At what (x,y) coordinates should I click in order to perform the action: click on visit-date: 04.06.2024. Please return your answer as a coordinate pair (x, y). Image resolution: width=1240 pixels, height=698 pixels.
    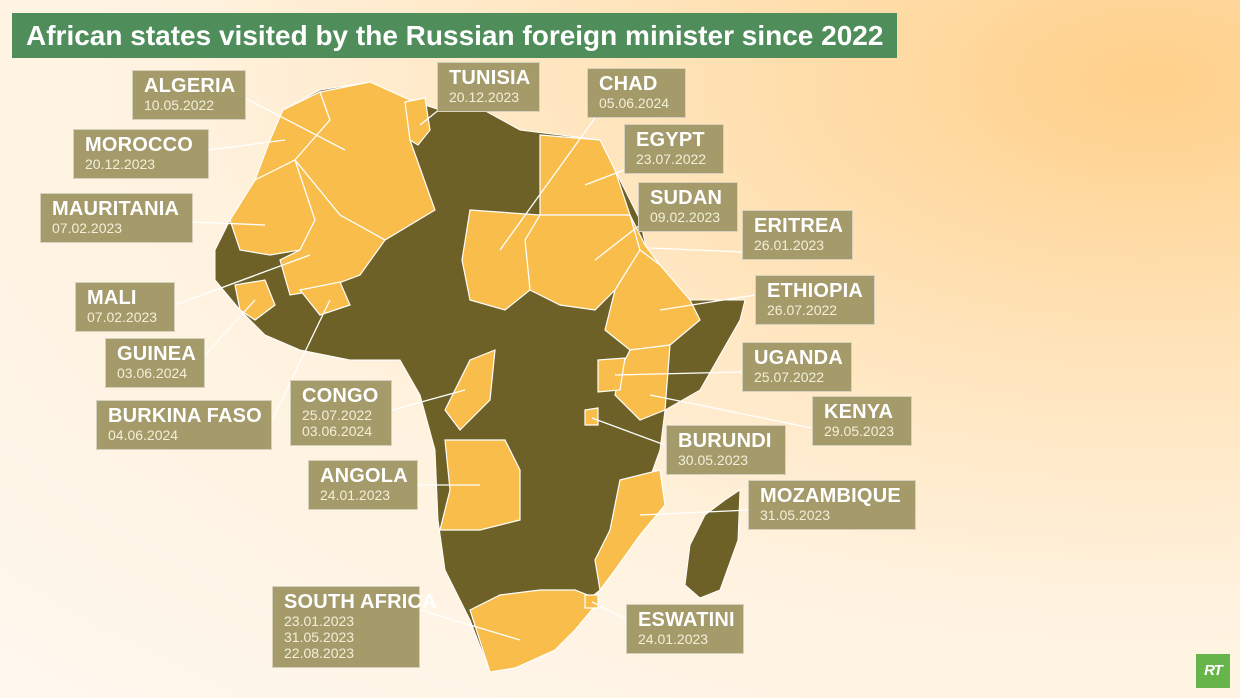
    Looking at the image, I should click on (143, 435).